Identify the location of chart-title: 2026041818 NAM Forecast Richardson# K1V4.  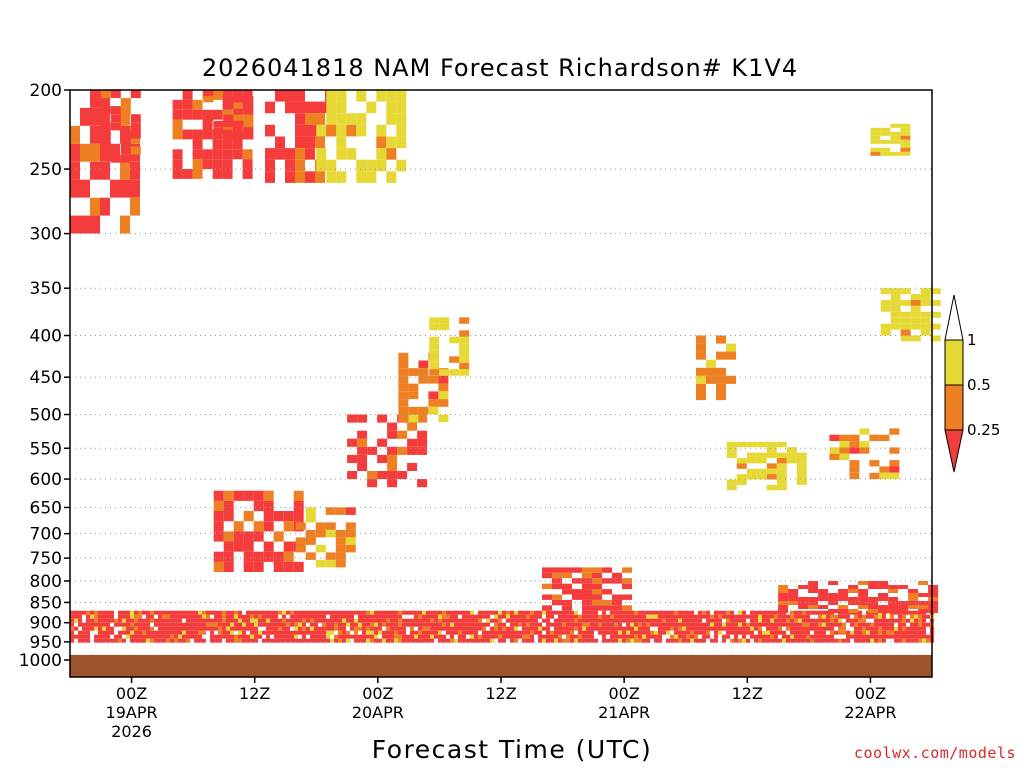
(500, 68).